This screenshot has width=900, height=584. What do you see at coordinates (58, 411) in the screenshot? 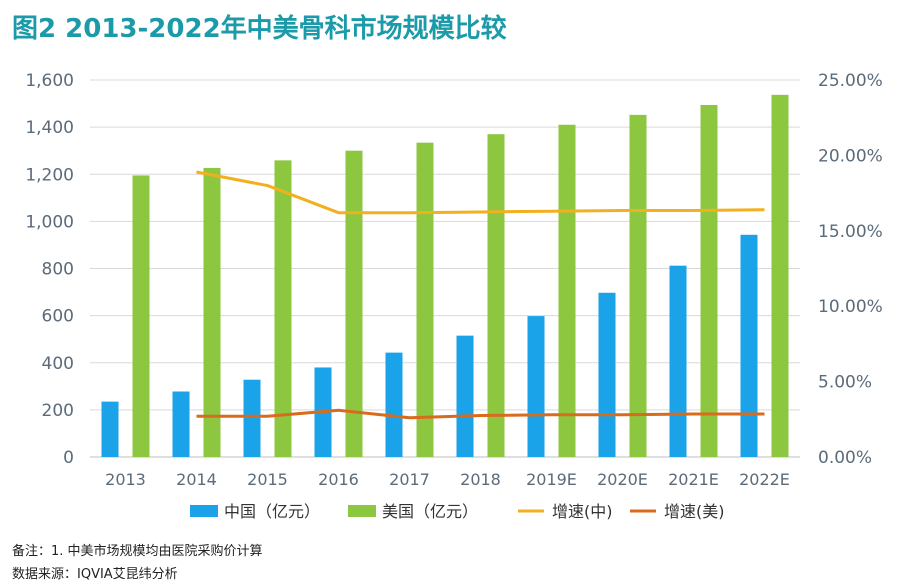
I see `y-left-tick-label: 200` at bounding box center [58, 411].